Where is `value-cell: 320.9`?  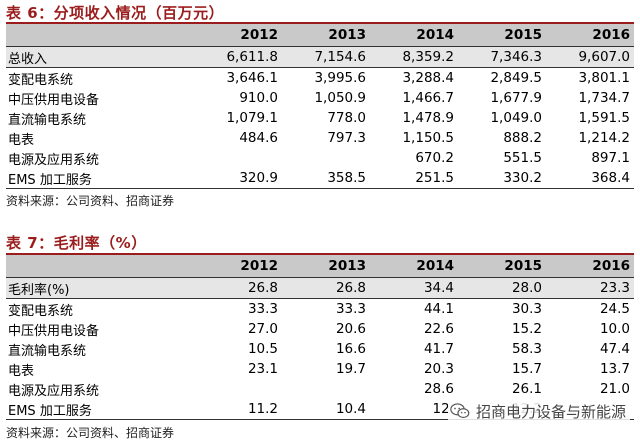 value-cell: 320.9 is located at coordinates (258, 178).